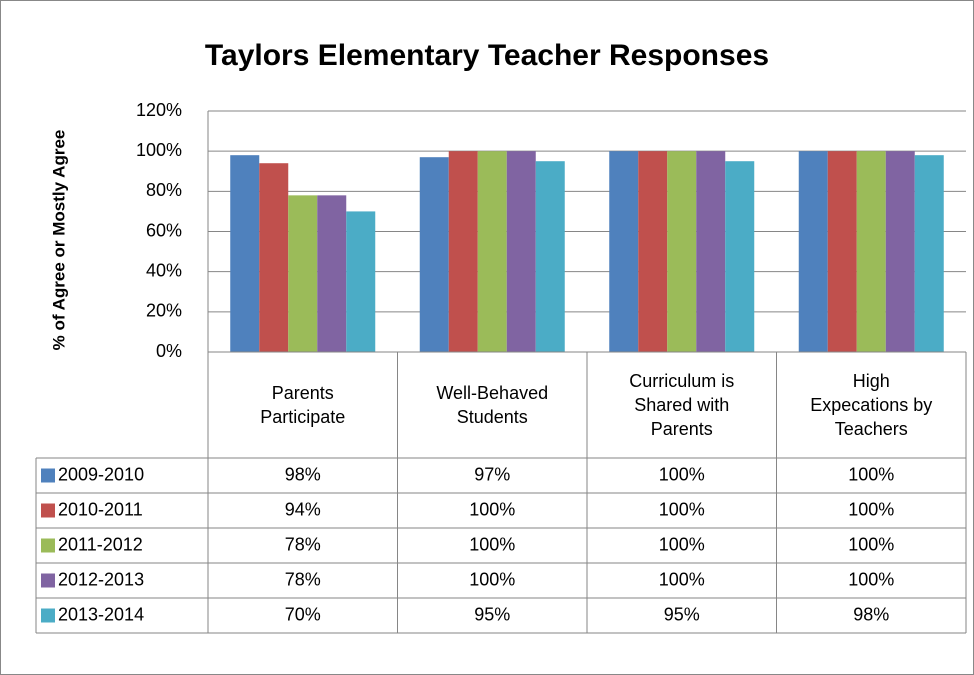  I want to click on data-label: 94%, so click(303, 509).